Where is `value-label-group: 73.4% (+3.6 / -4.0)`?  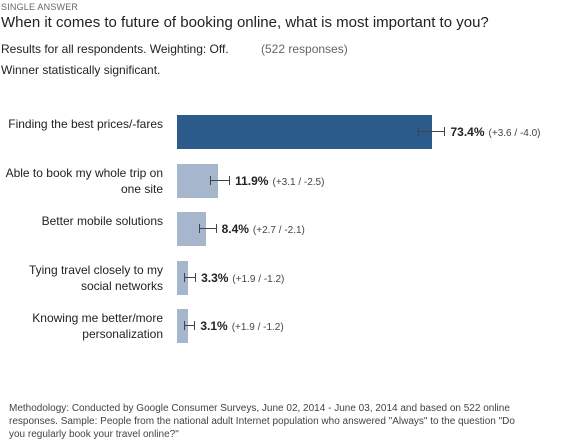 value-label-group: 73.4% (+3.6 / -4.0) is located at coordinates (496, 133).